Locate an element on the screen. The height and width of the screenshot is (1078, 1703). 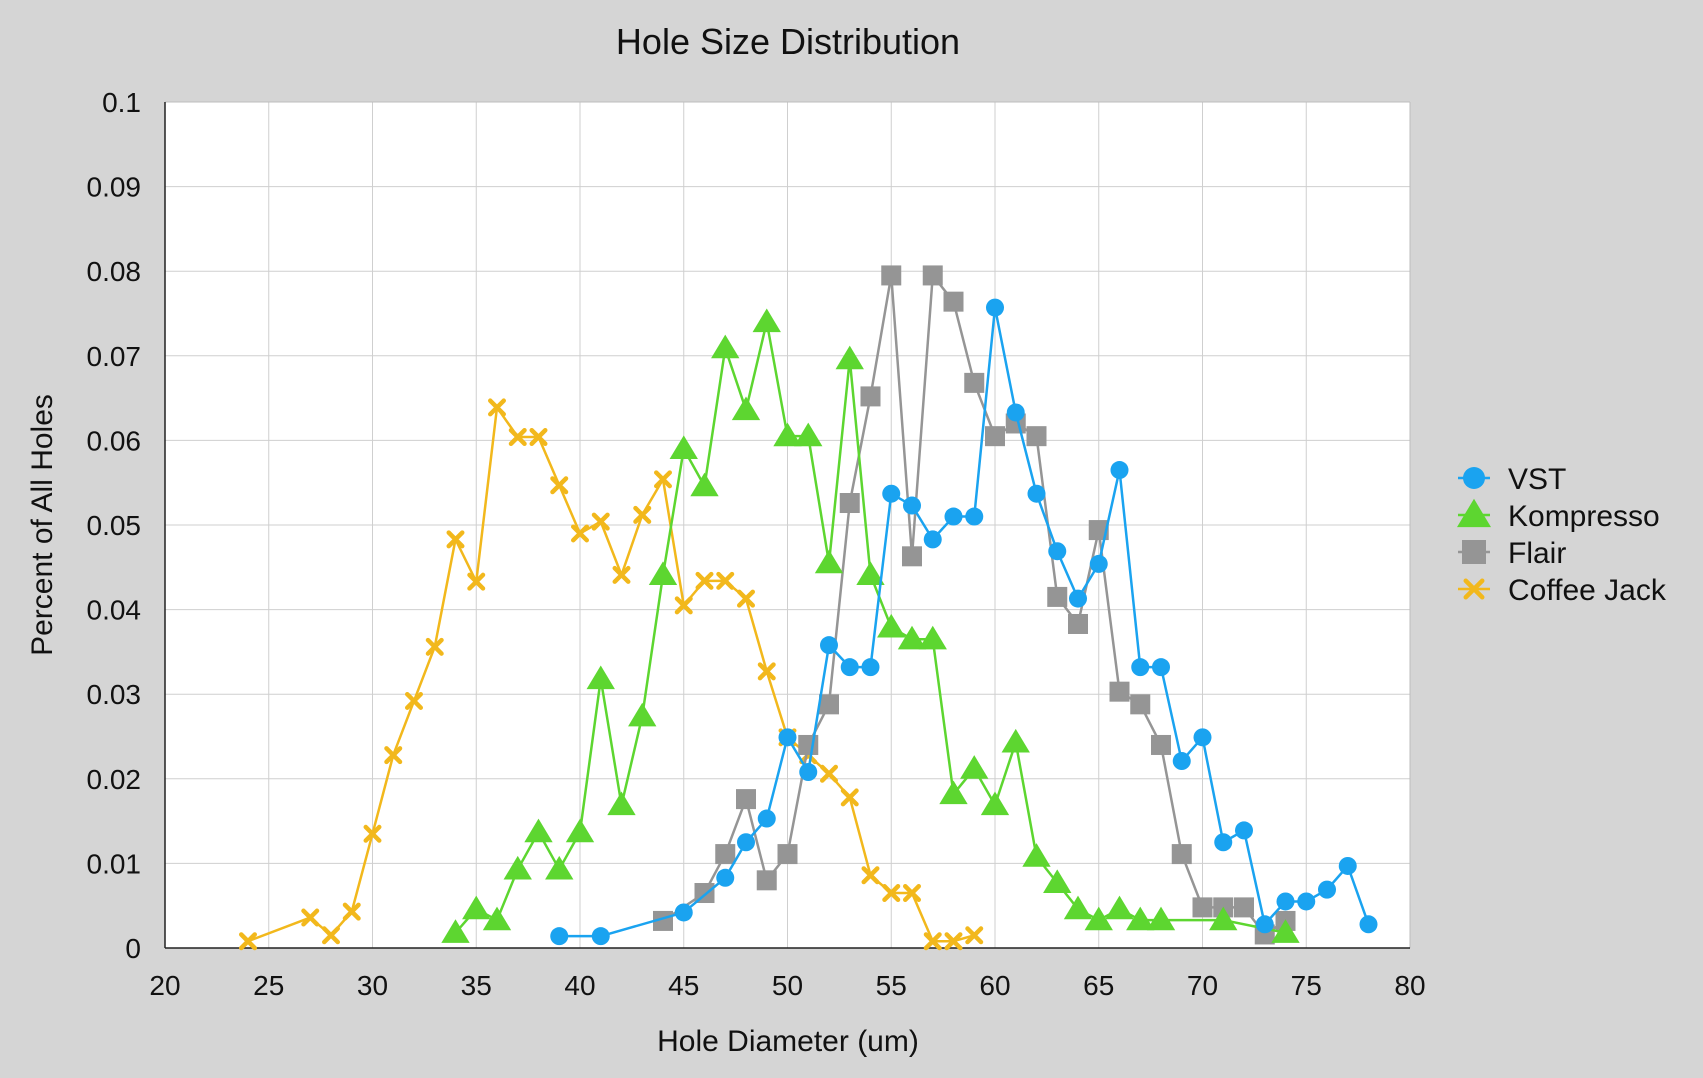
legend-label: Kompresso is located at coordinates (1584, 516).